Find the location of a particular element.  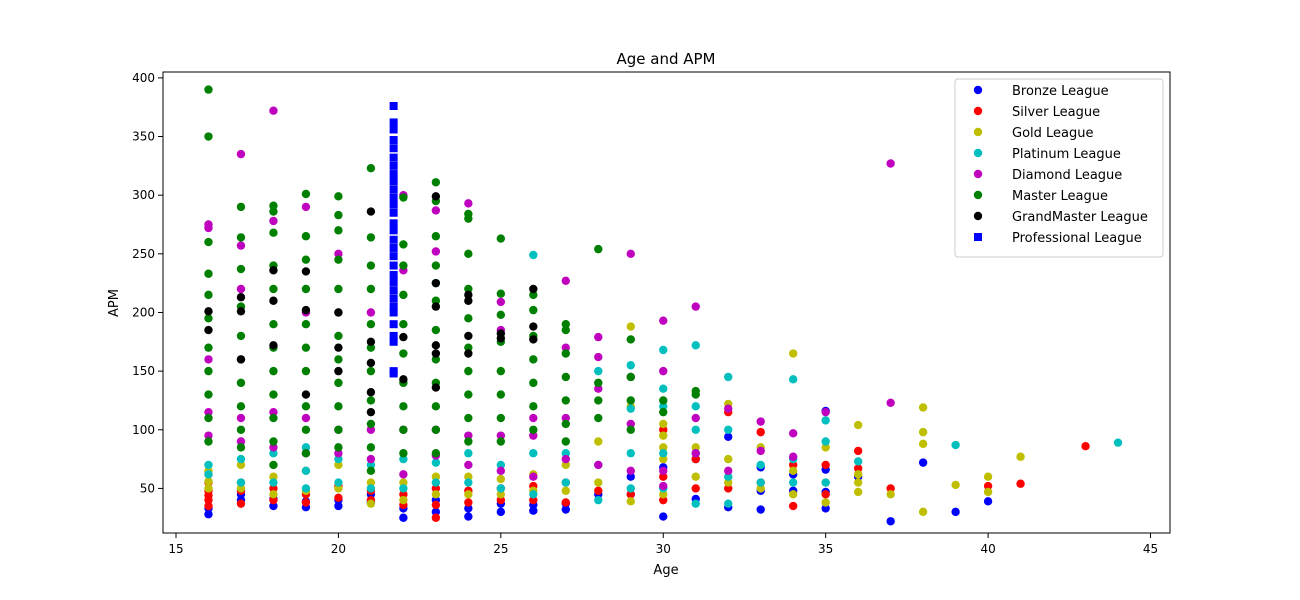

x-tick-label: 15 is located at coordinates (175, 549).